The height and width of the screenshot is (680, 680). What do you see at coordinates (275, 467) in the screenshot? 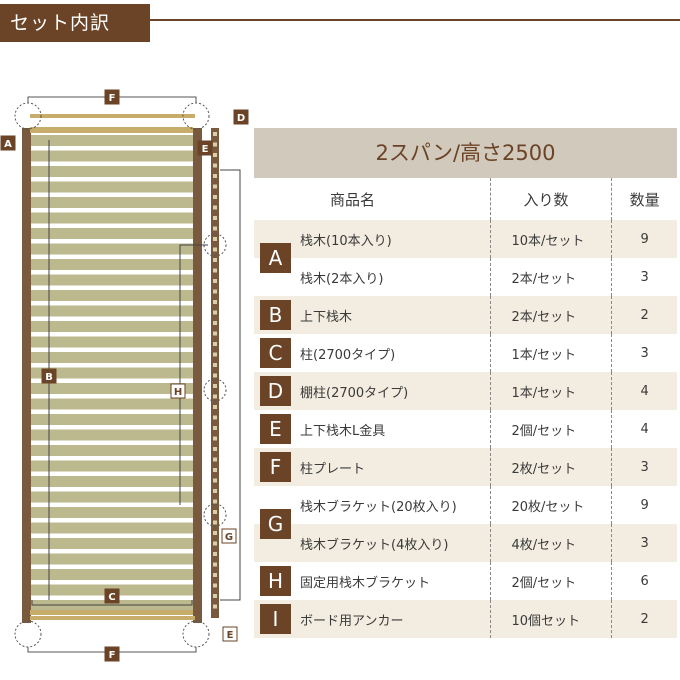
I see `part-badge: F` at bounding box center [275, 467].